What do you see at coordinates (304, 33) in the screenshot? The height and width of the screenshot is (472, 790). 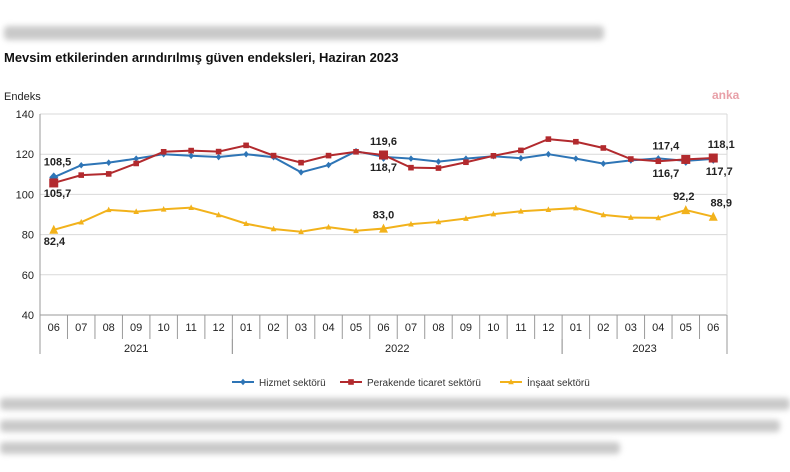 I see `blurred-header-line` at bounding box center [304, 33].